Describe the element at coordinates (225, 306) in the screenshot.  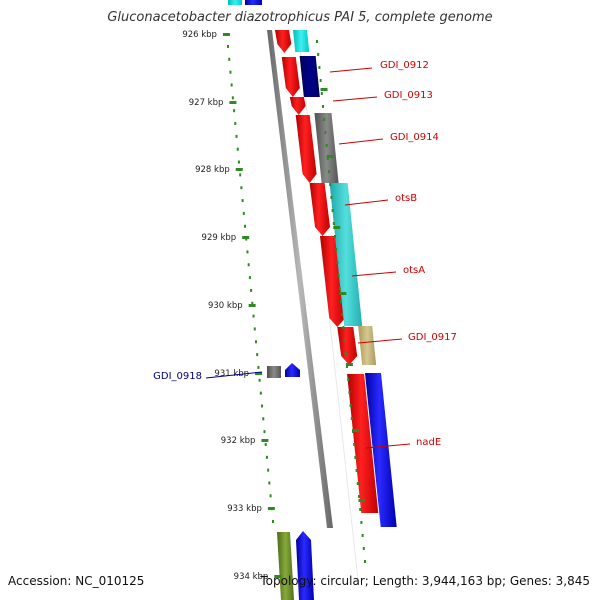
I see `kbp-tick-label: 930 kbp` at that location.